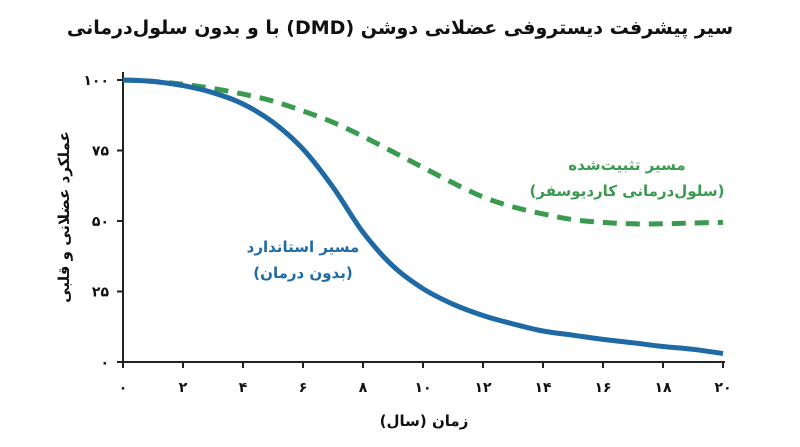 This screenshot has width=800, height=447. I want to click on y-tick-label: ۲۵, so click(101, 293).